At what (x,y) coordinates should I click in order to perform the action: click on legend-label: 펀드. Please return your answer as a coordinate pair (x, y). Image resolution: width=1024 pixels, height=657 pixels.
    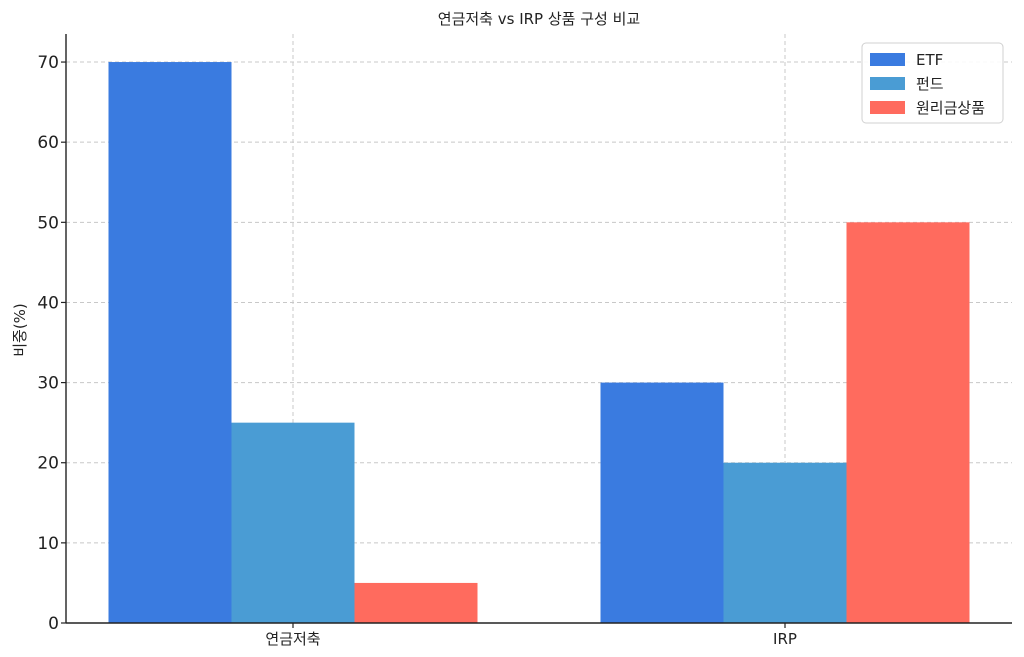
    Looking at the image, I should click on (930, 84).